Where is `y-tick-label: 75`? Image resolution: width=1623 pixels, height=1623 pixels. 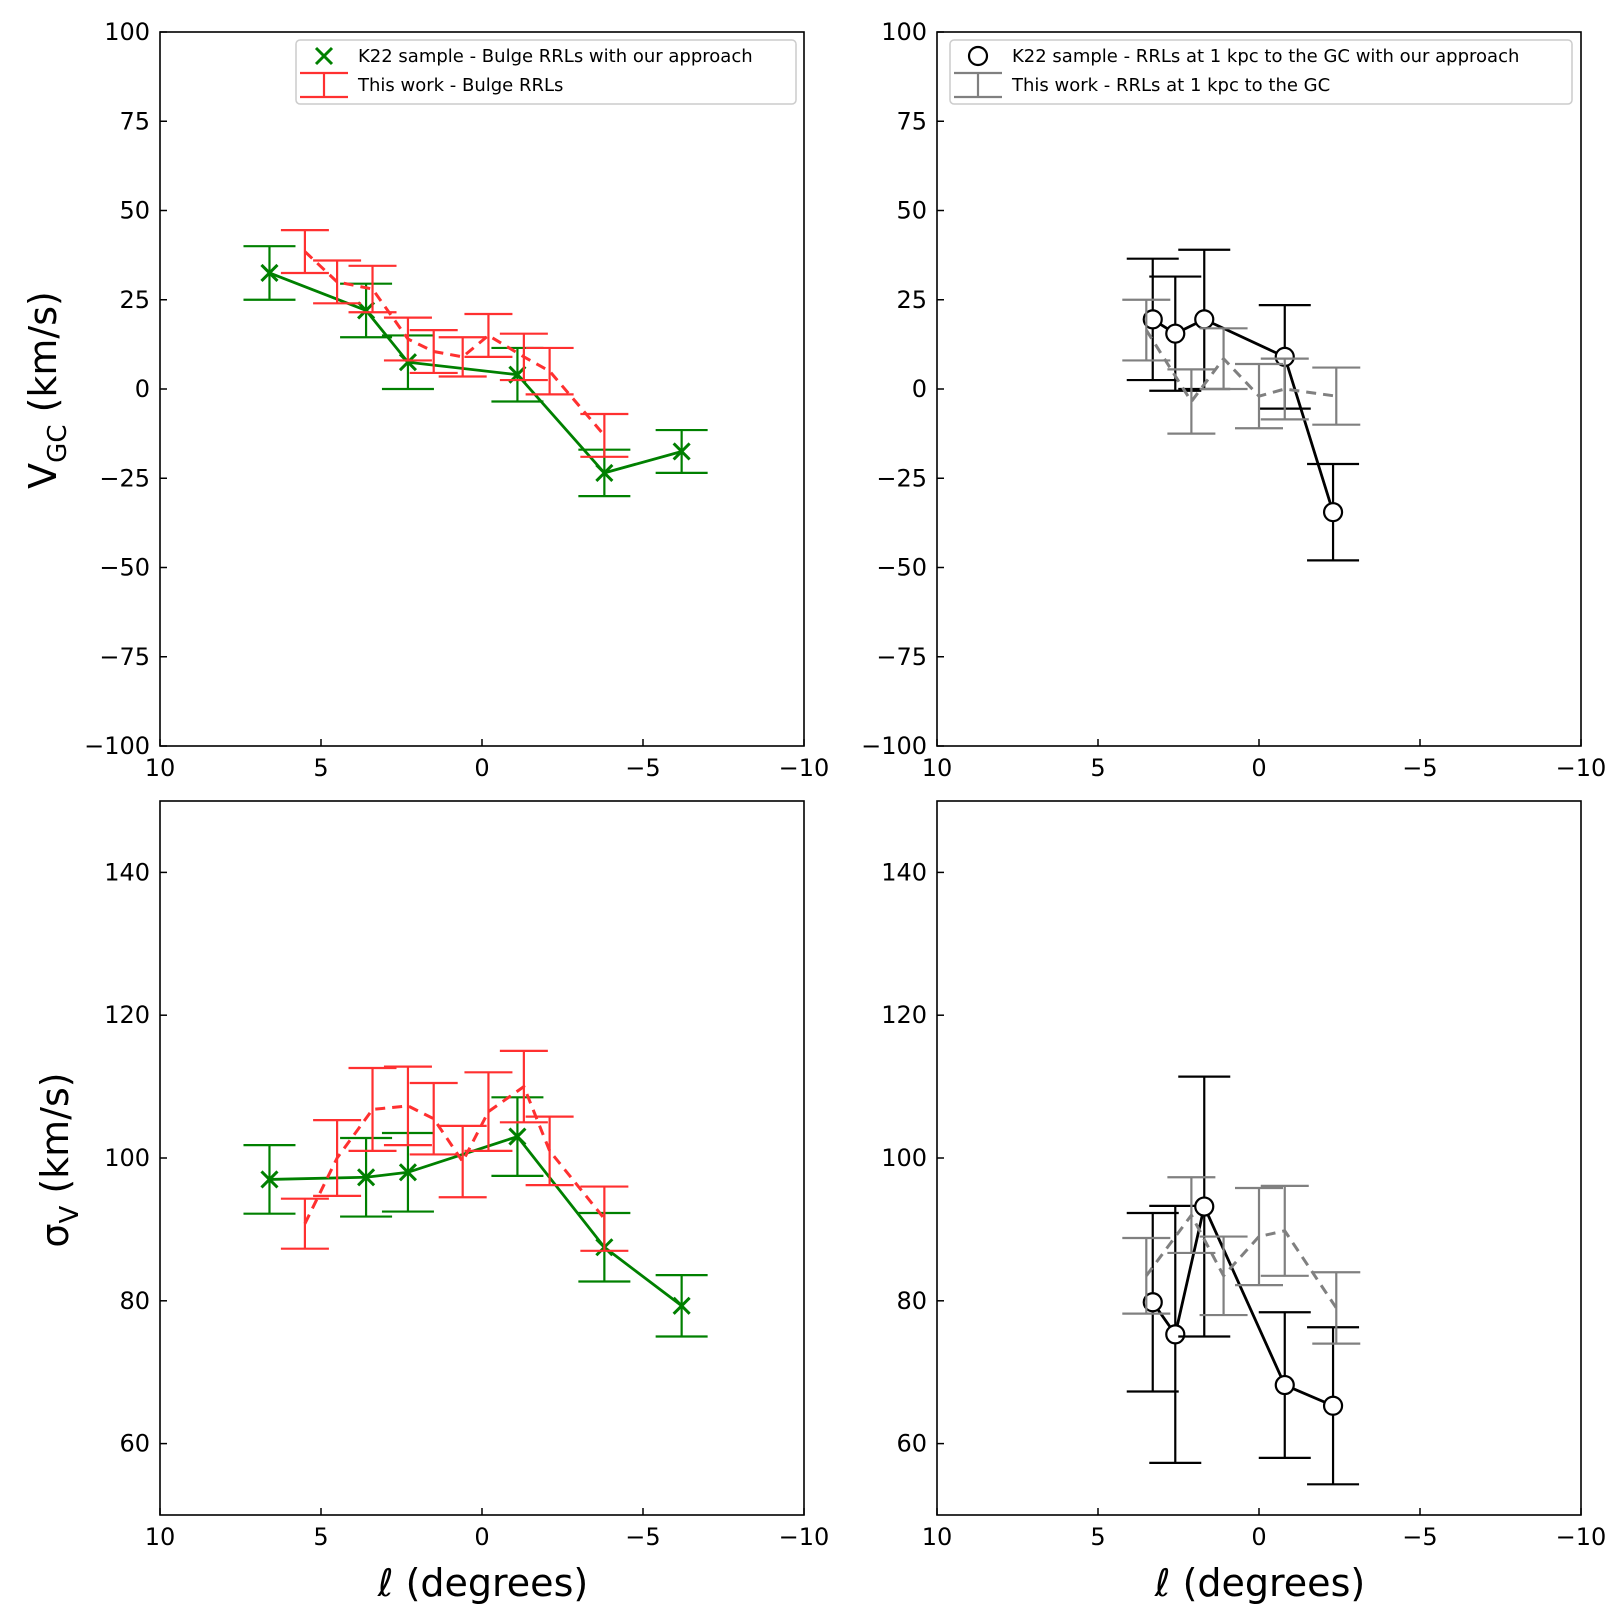
y-tick-label: 75 is located at coordinates (134, 121).